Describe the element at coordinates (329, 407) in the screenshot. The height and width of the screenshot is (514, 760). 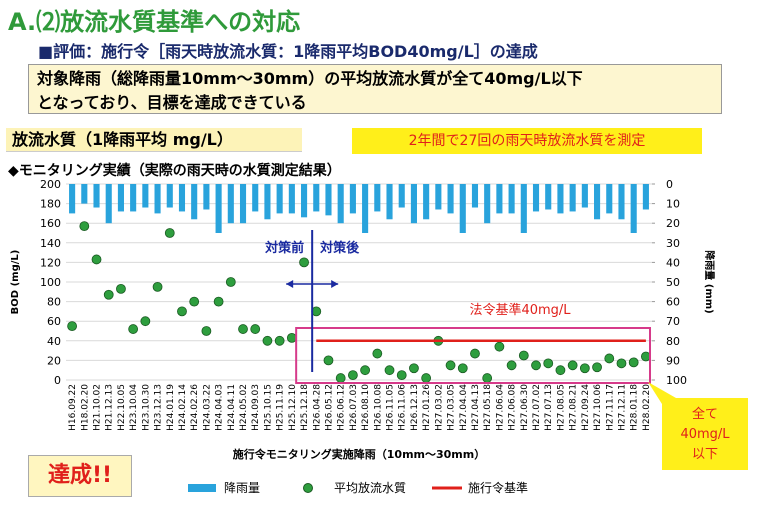
I see `x-tick-label: H26.05.12` at that location.